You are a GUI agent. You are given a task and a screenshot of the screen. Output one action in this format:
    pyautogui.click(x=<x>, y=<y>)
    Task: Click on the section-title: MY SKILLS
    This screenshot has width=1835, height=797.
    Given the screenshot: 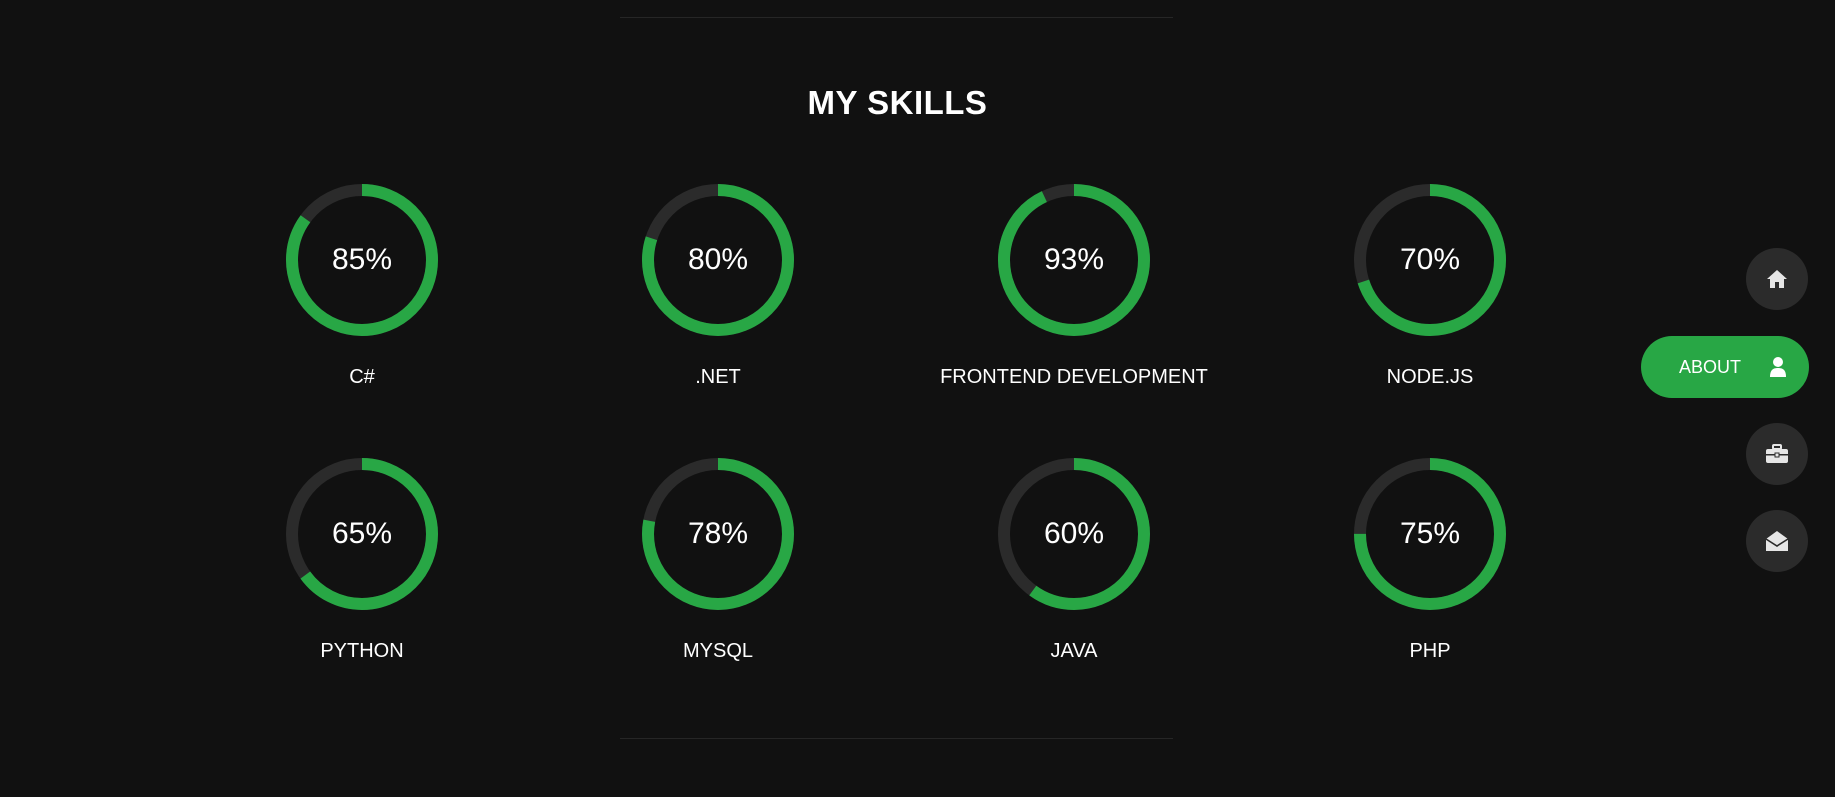 What is the action you would take?
    pyautogui.click(x=897, y=102)
    